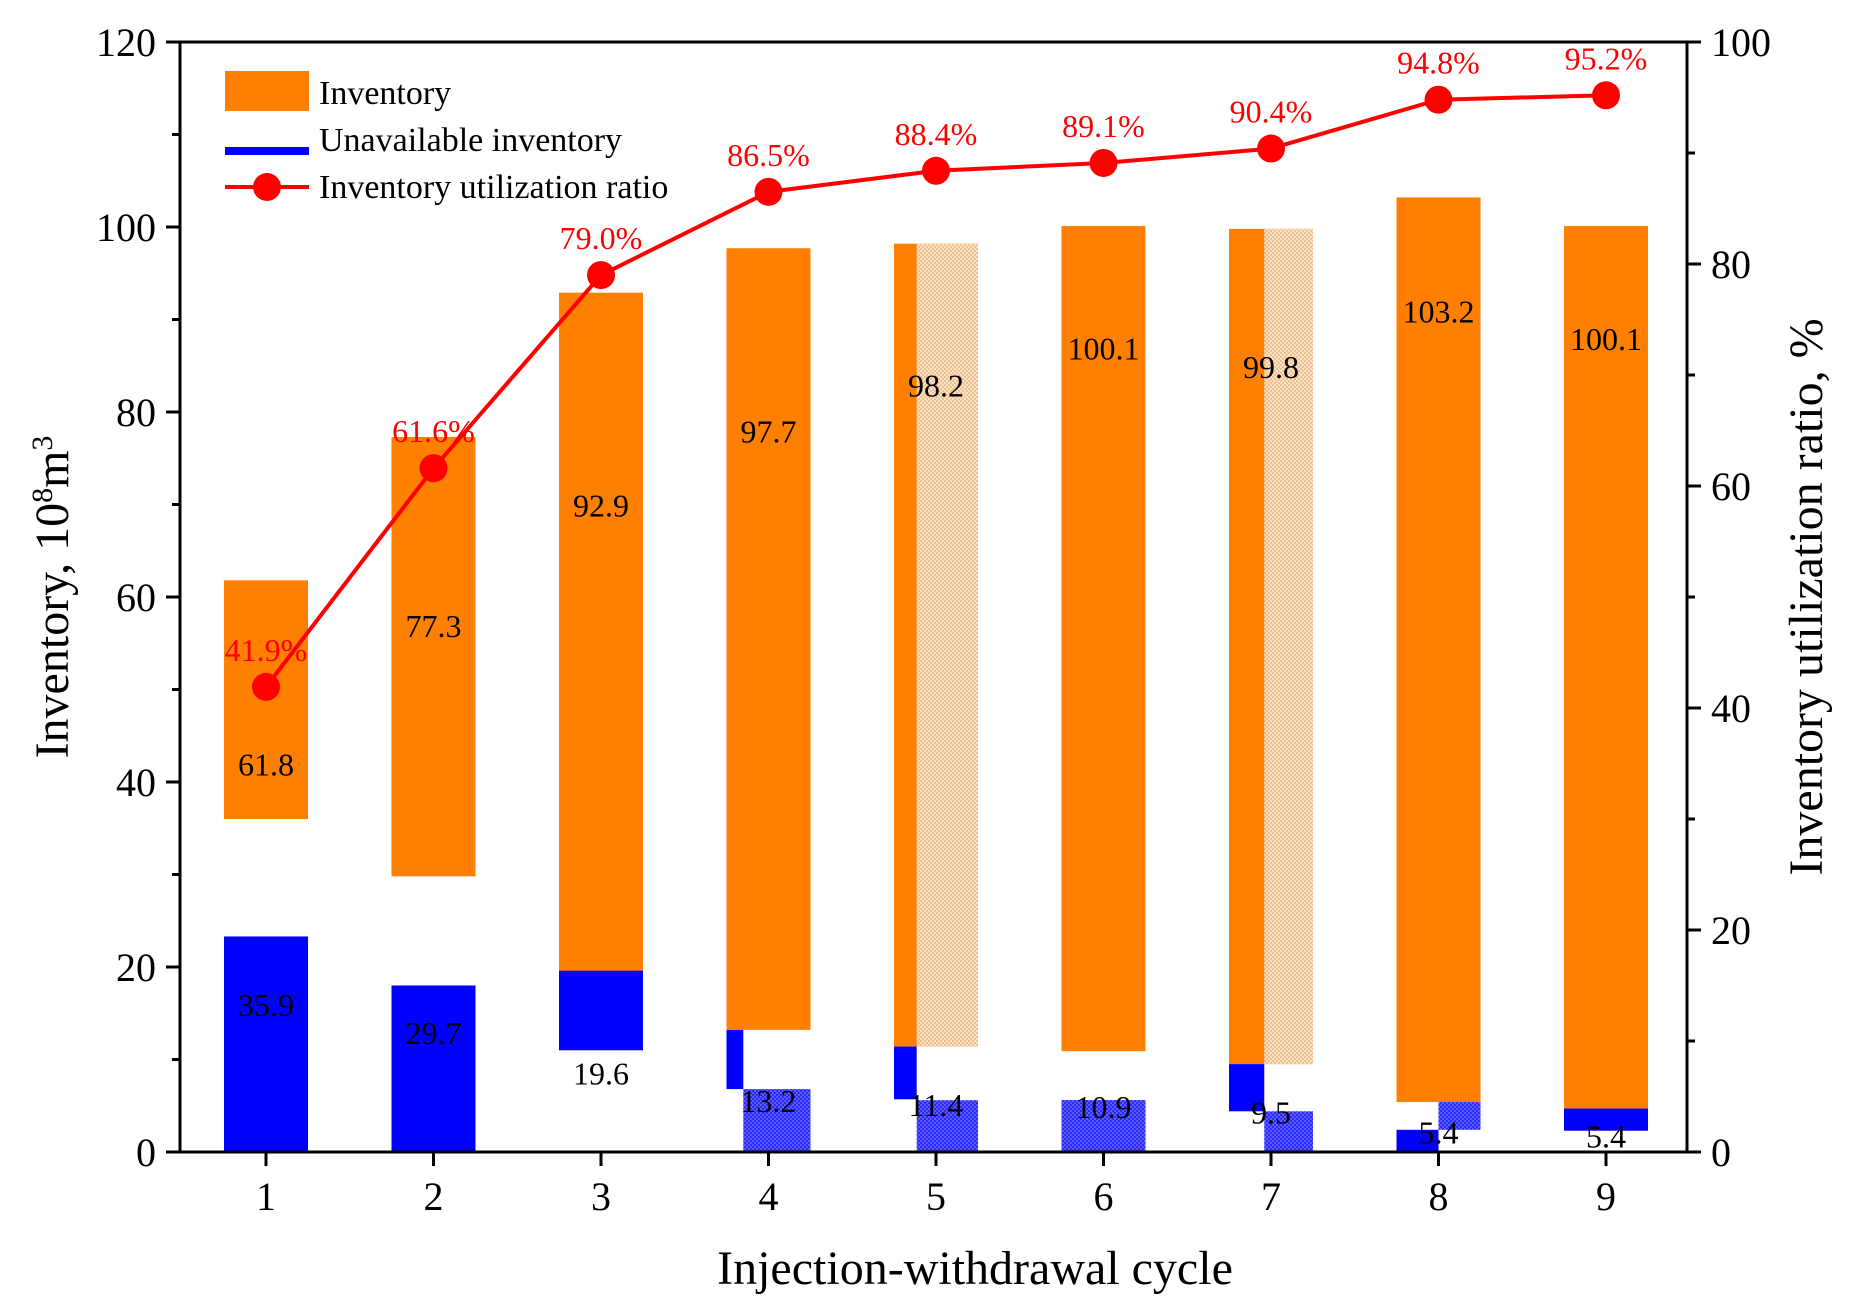 The width and height of the screenshot is (1868, 1314). I want to click on inventory-value-label-7: 99.8, so click(1271, 367).